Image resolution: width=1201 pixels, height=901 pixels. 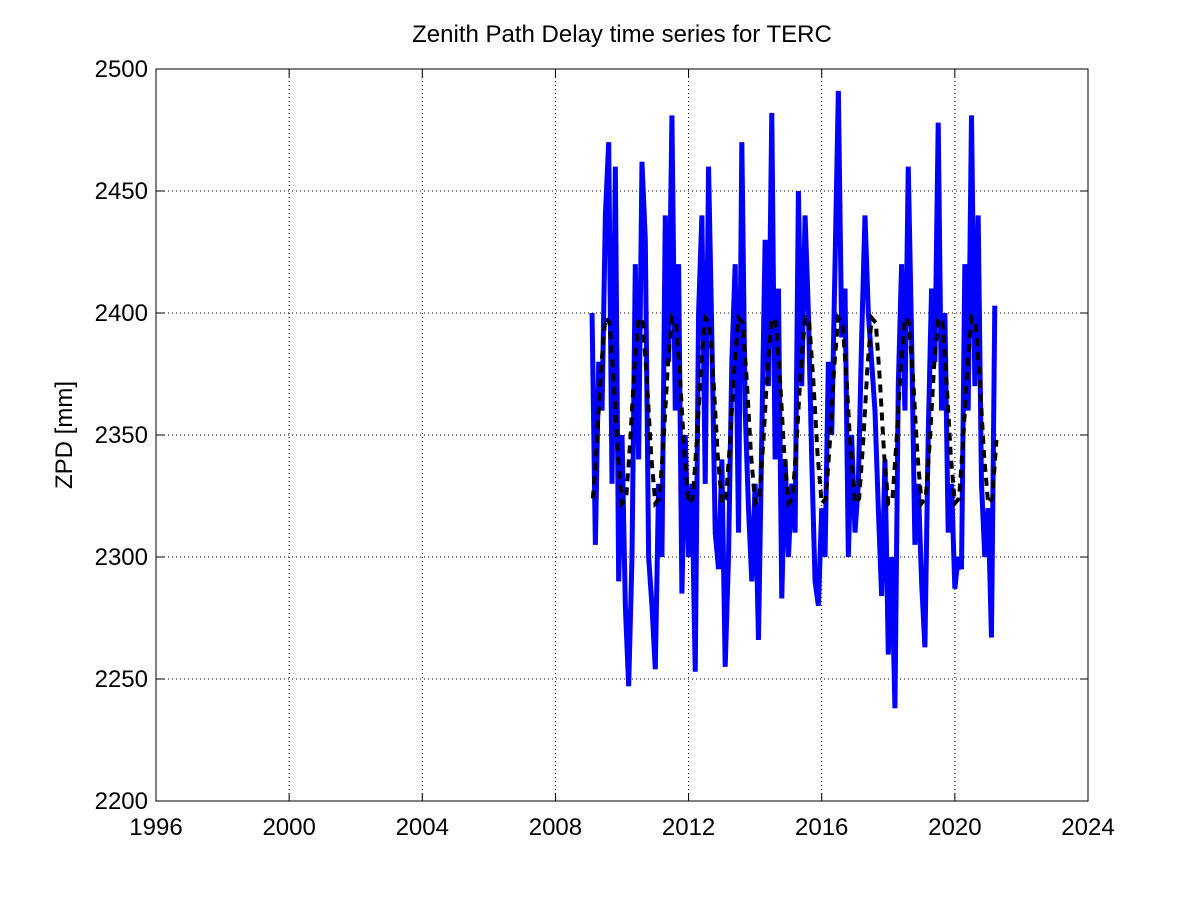 What do you see at coordinates (121, 191) in the screenshot?
I see `y-tick-label: 2450` at bounding box center [121, 191].